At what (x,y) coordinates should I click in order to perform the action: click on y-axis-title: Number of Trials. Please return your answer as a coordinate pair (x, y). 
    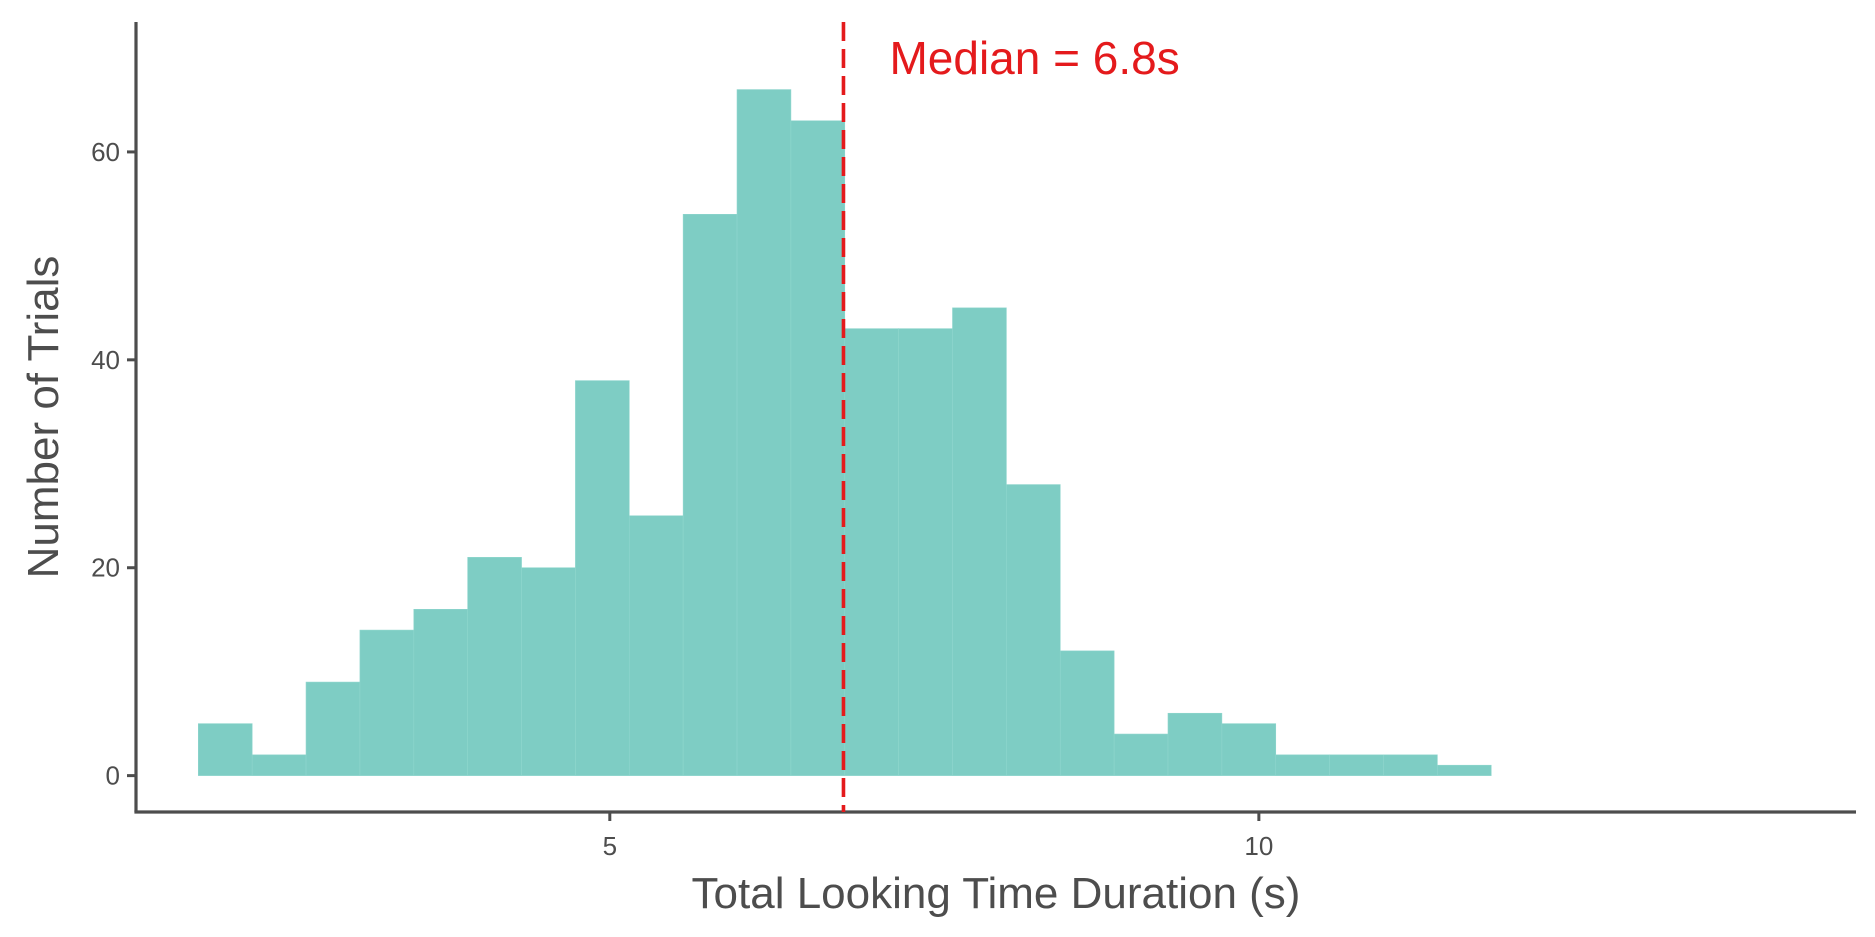
    Looking at the image, I should click on (43, 417).